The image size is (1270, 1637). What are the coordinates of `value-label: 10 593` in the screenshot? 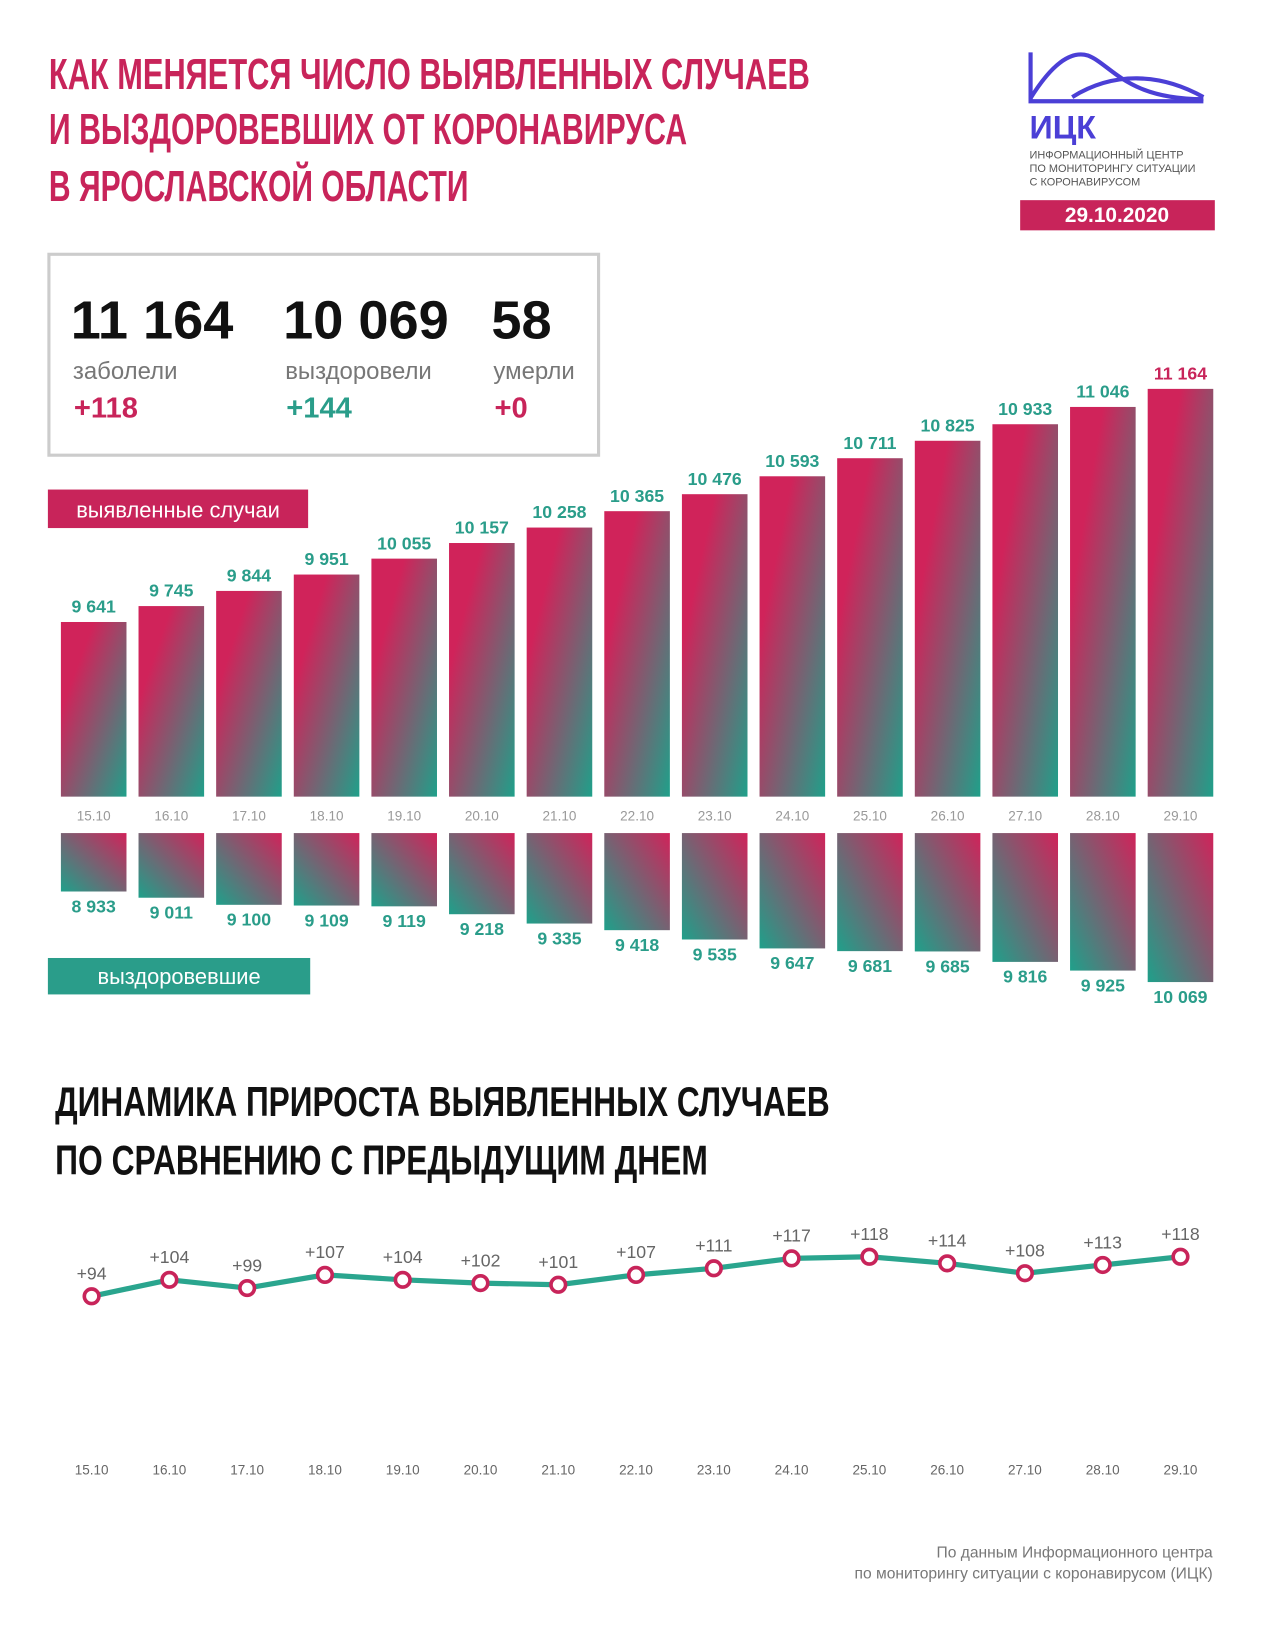 It's located at (792, 461).